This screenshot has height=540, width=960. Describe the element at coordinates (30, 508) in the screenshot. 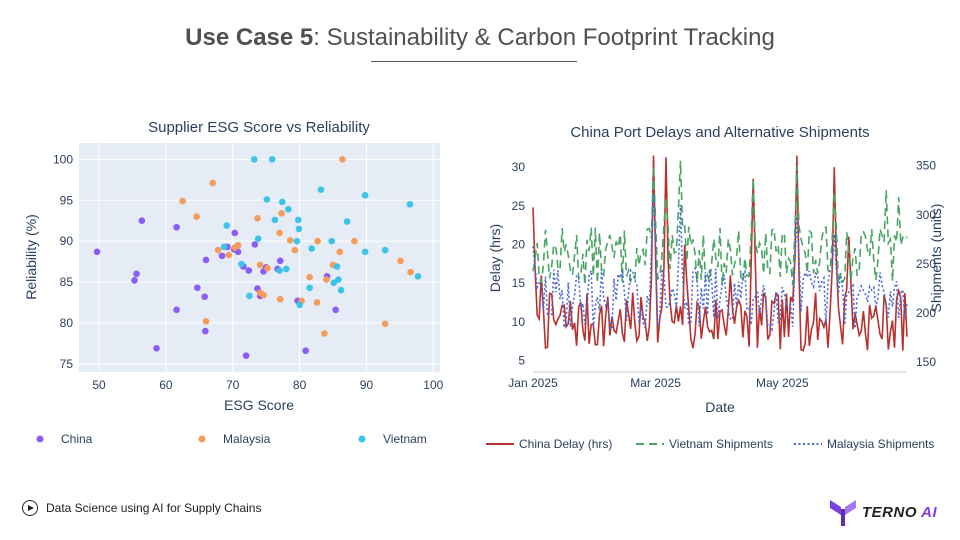

I see `play-icon` at that location.